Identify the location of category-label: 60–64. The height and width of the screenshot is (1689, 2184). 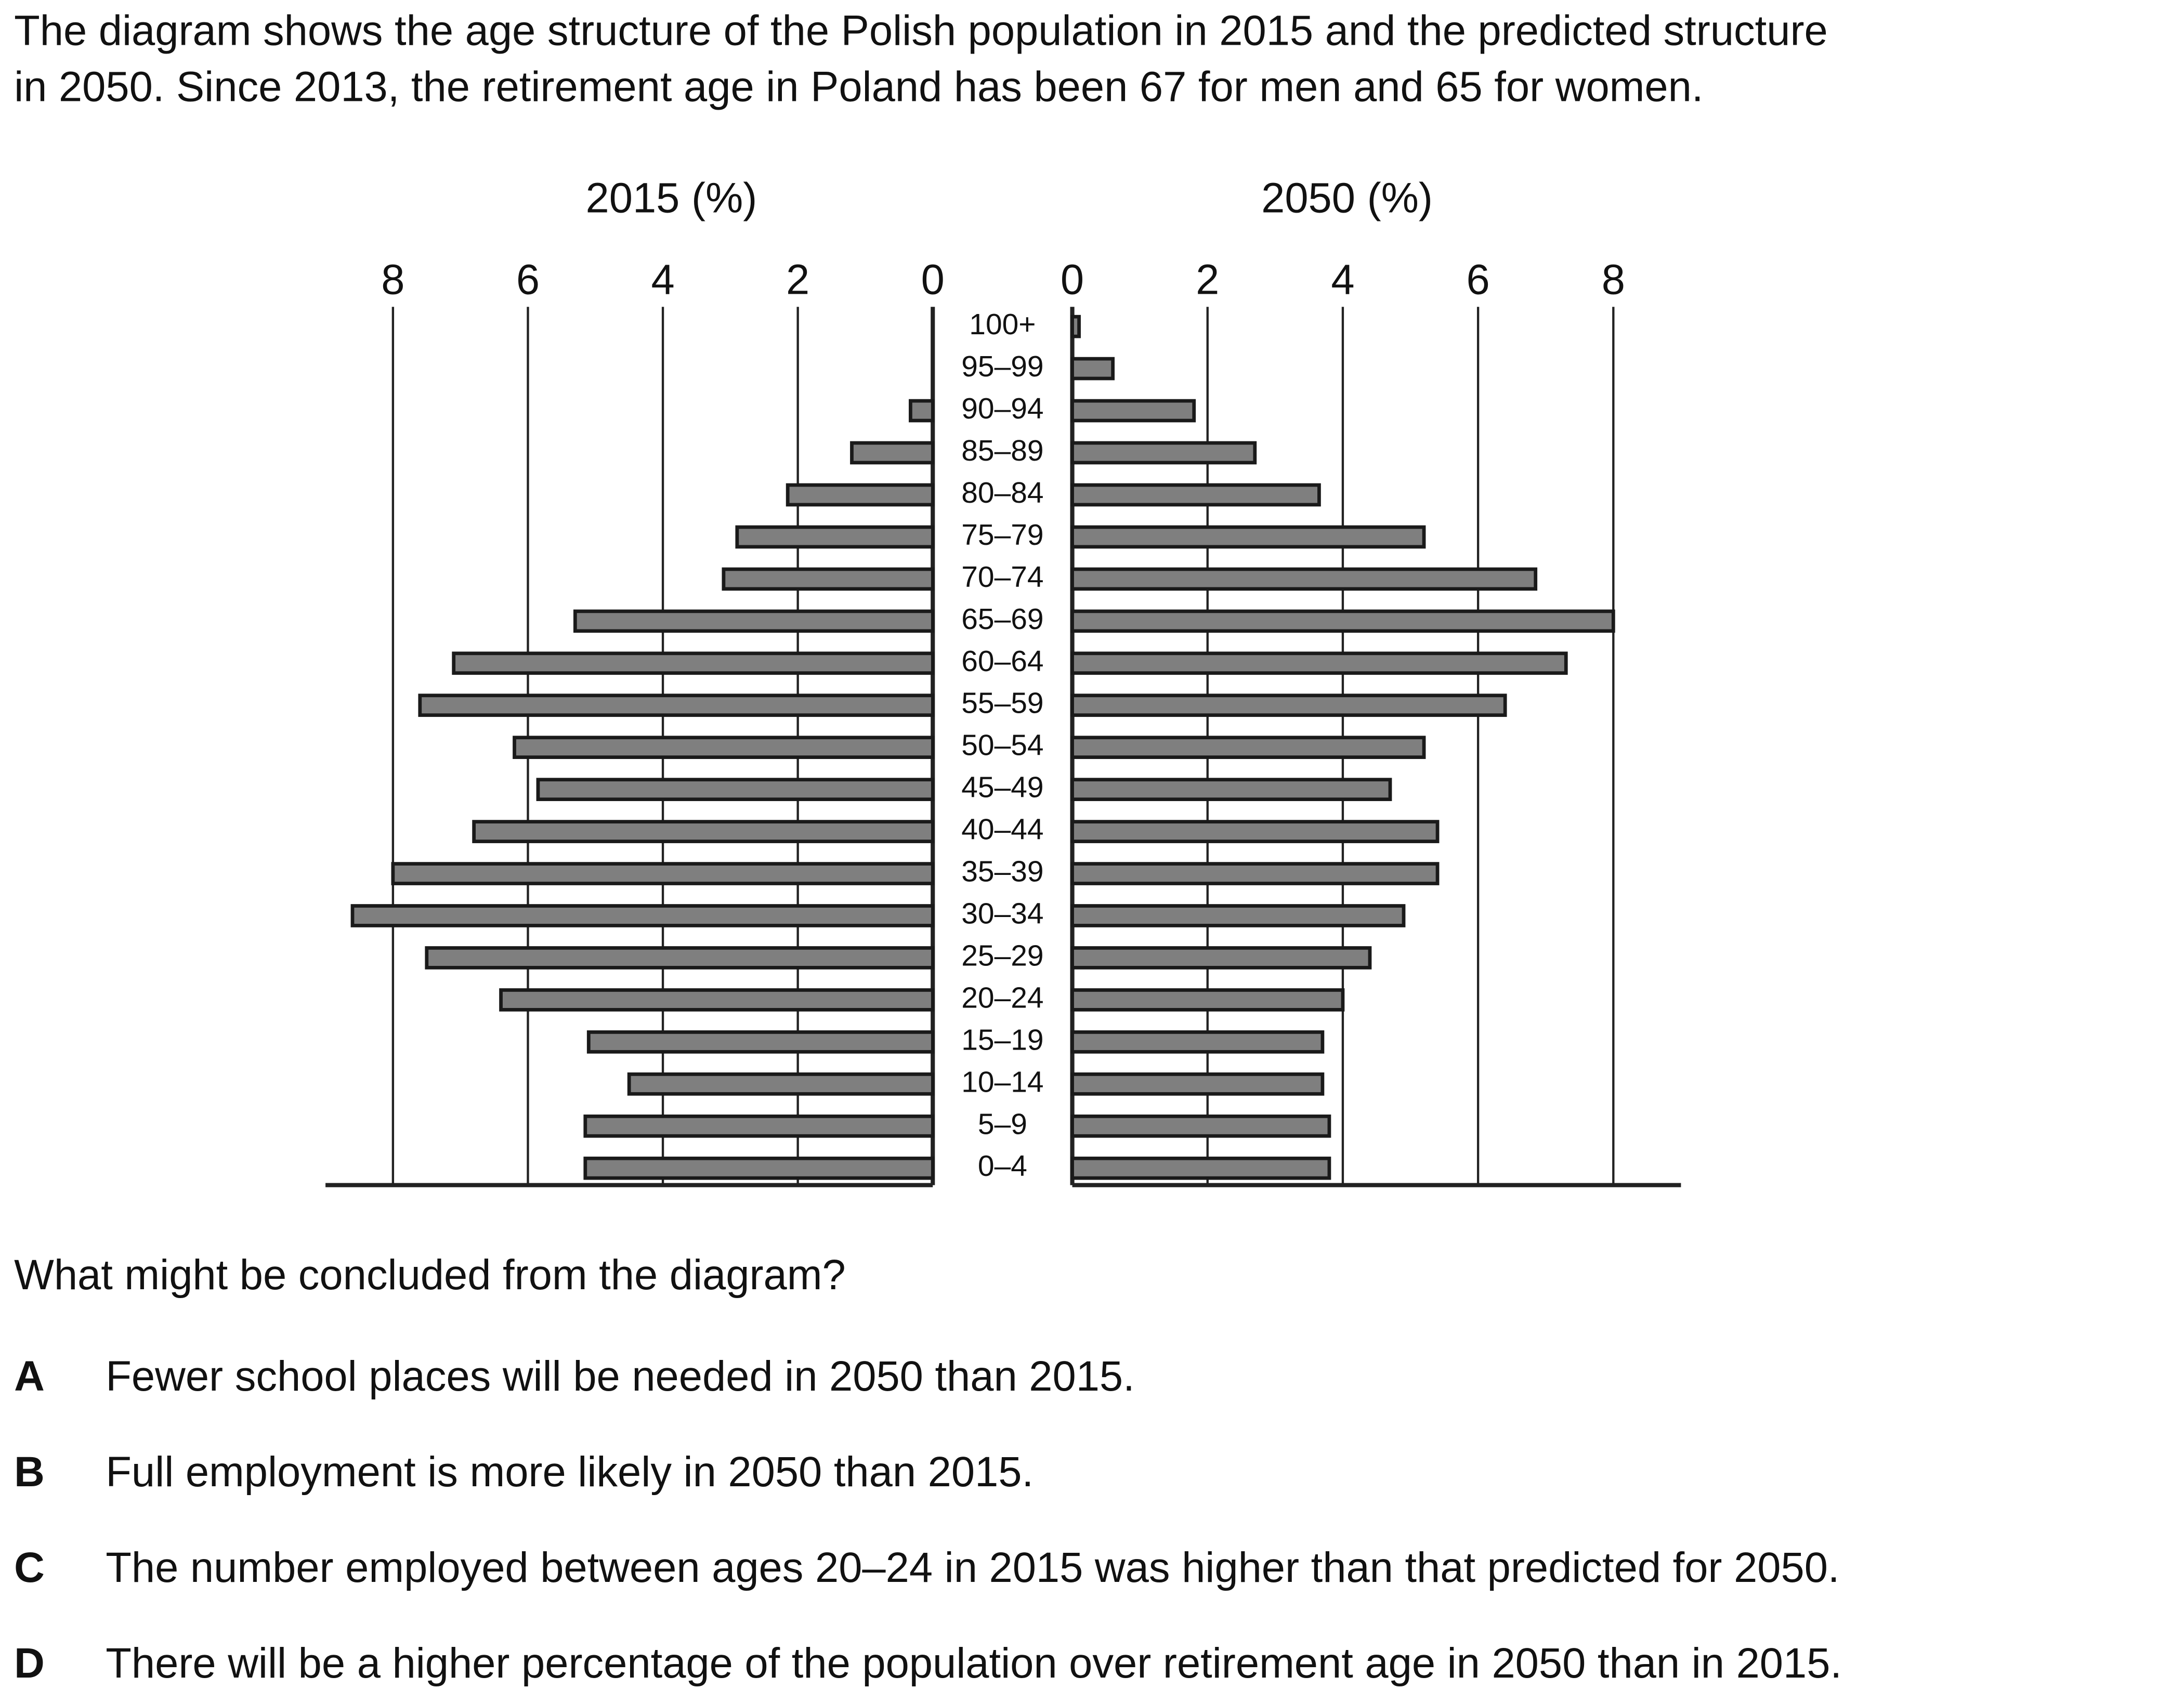
(1002, 662).